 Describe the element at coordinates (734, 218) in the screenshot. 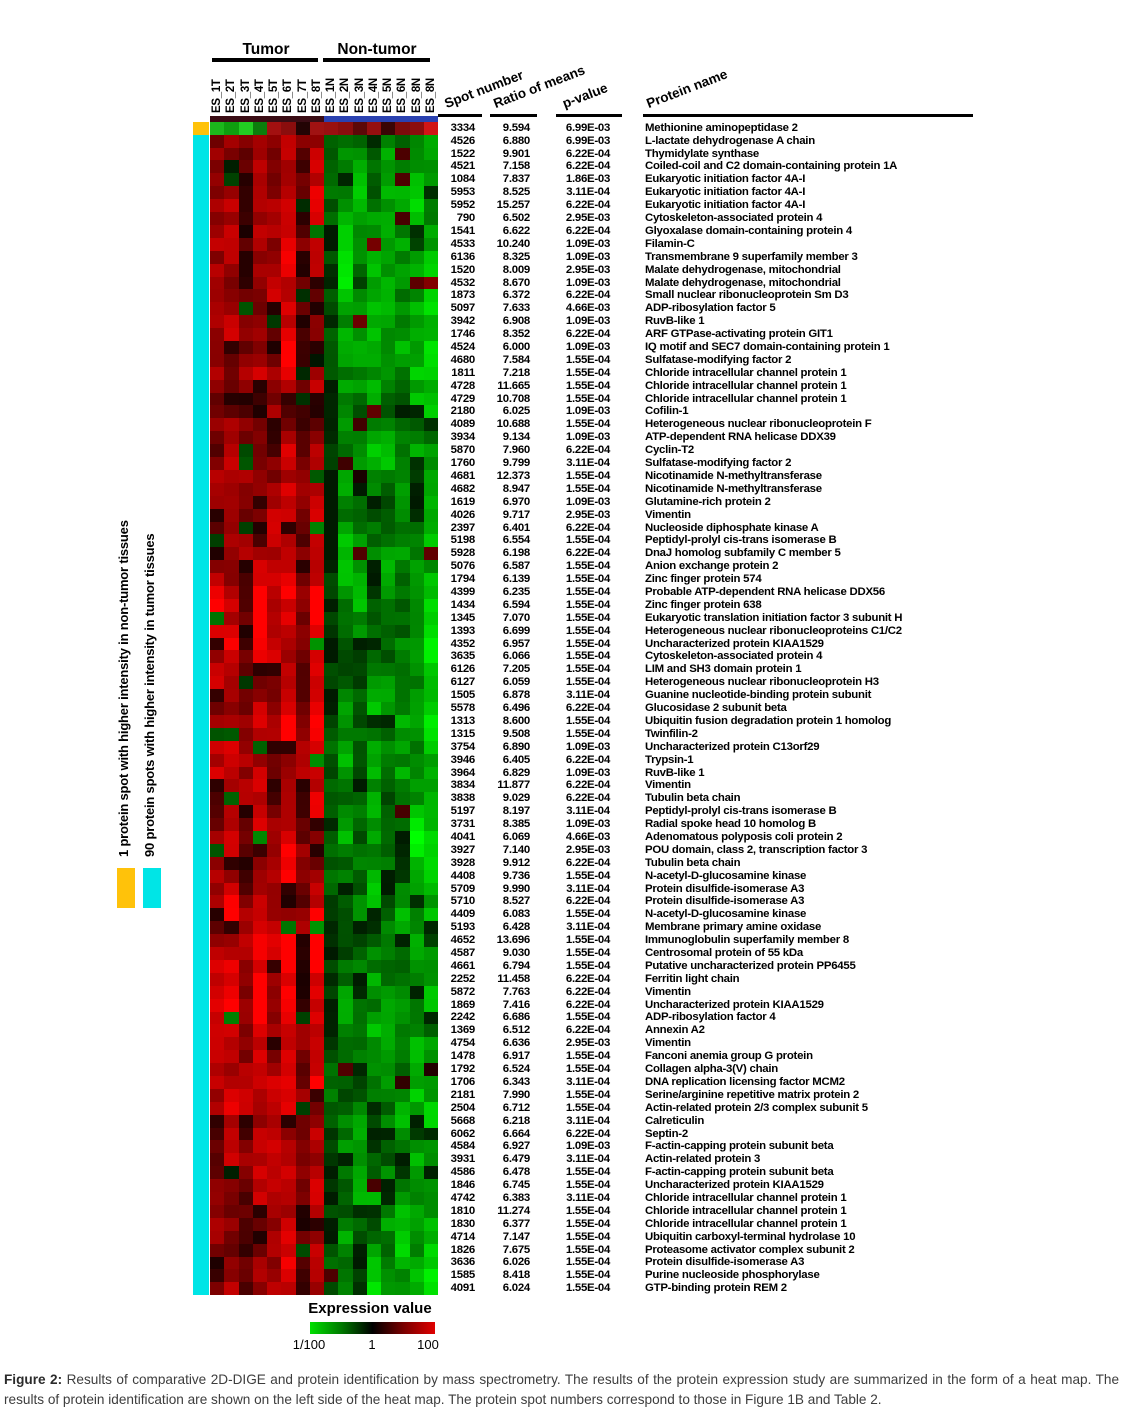

I see `protein-name-cell: Cytoskeleton-associated protein 4` at that location.